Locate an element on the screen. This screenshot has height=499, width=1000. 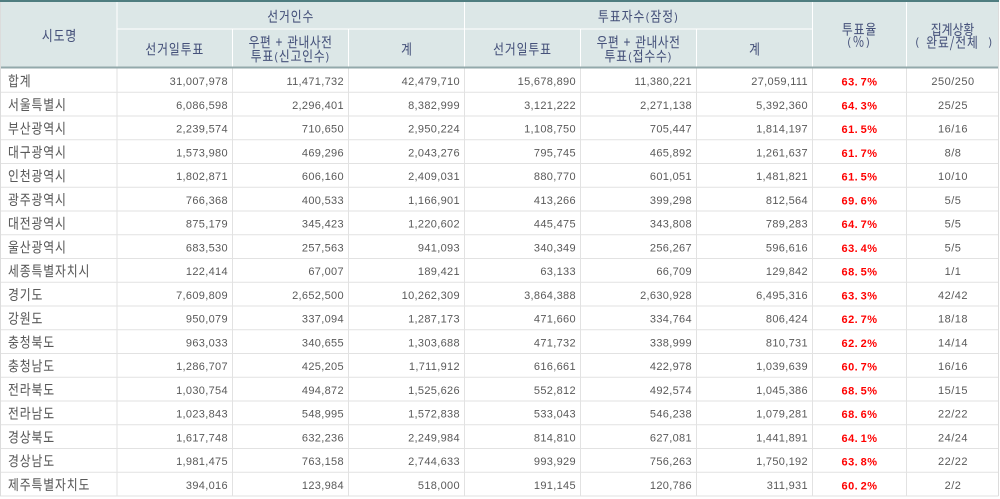
svg-text: 1,166,901 is located at coordinates (434, 201).